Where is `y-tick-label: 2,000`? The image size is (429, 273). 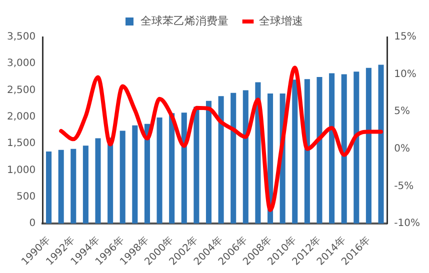 y-tick-label: 2,000 is located at coordinates (21, 117).